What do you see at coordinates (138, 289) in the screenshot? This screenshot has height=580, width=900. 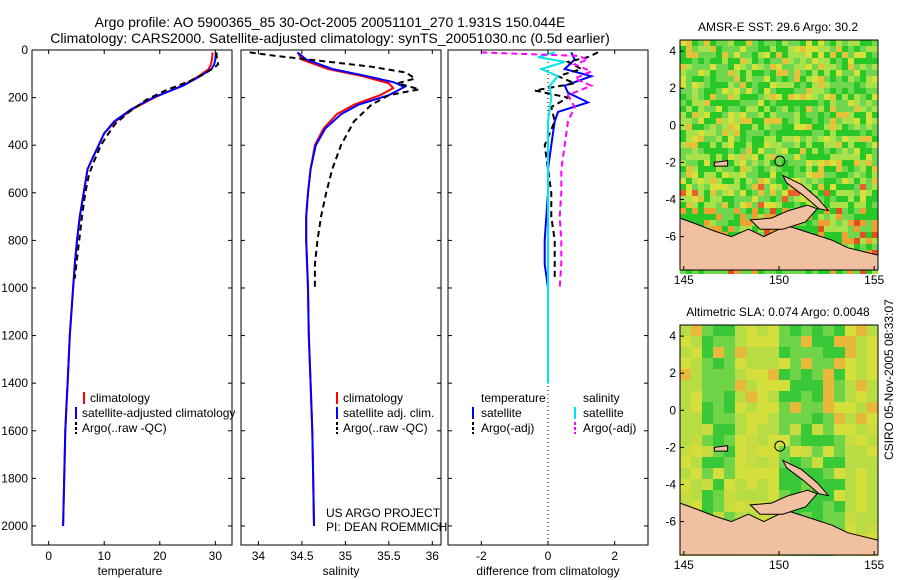 I see `series-line-climatology` at bounding box center [138, 289].